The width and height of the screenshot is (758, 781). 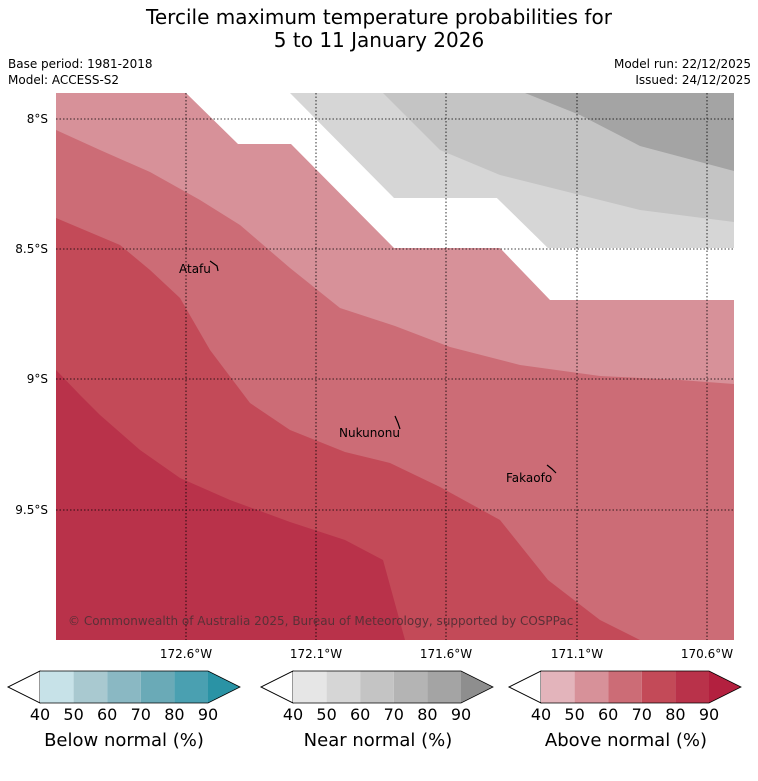 What do you see at coordinates (709, 714) in the screenshot?
I see `above-colorbar-tick-label: 90` at bounding box center [709, 714].